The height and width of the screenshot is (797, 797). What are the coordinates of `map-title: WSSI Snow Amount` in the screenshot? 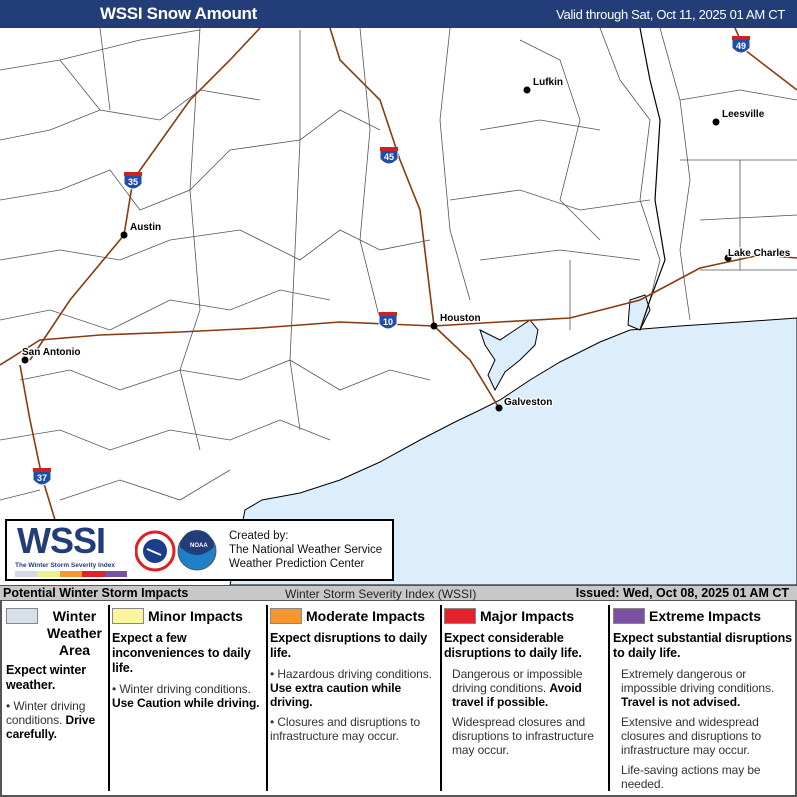 It's located at (178, 13).